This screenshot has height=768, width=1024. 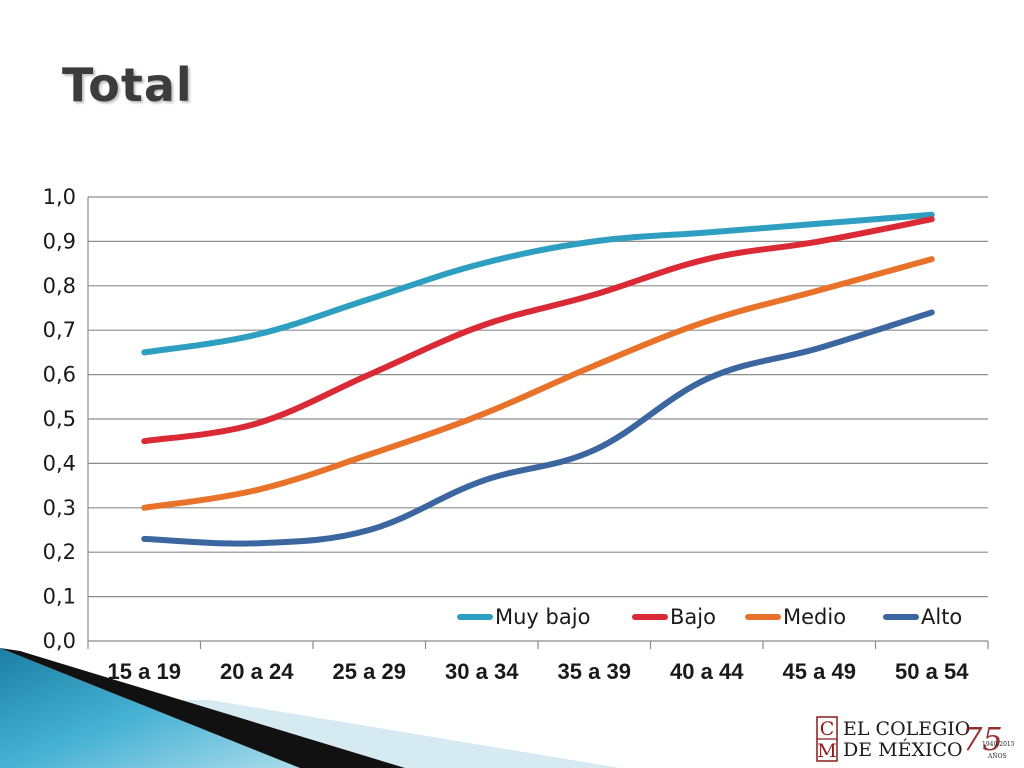 I want to click on y-tick-label: 0,1, so click(x=59, y=597).